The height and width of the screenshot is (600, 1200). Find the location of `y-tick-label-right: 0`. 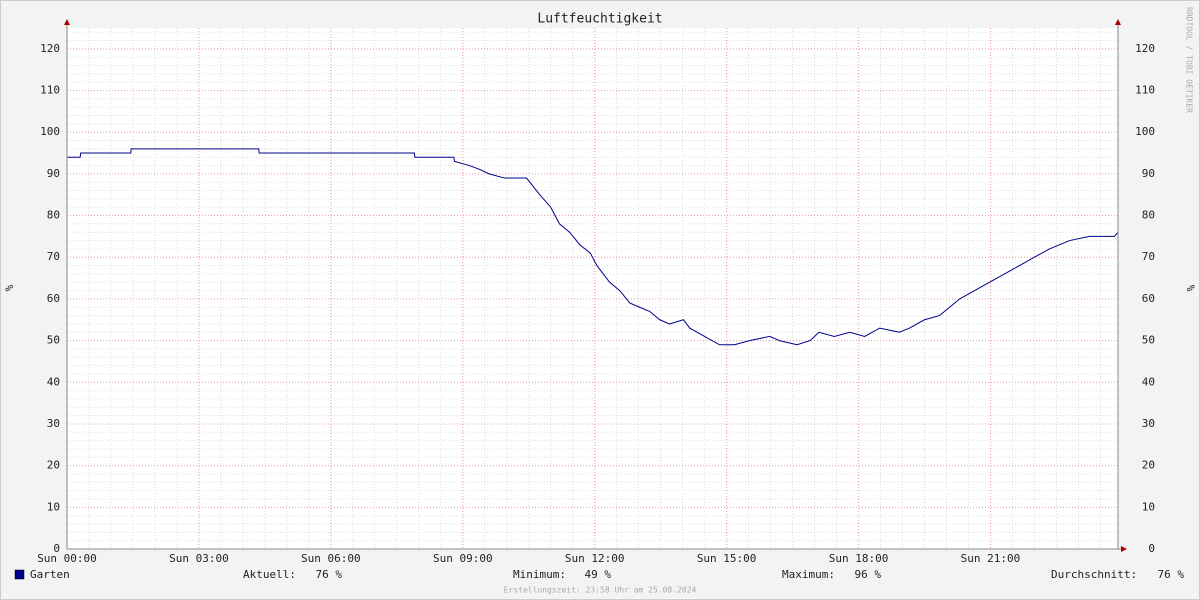

y-tick-label-right: 0 is located at coordinates (1151, 548).